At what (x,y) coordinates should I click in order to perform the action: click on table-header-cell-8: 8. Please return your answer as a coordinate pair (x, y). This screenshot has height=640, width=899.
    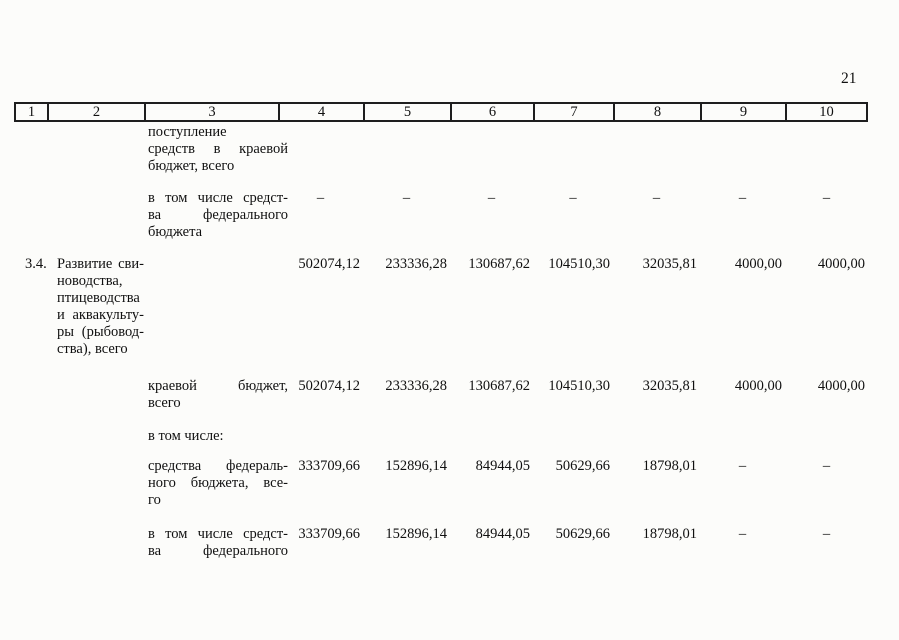
    Looking at the image, I should click on (656, 112).